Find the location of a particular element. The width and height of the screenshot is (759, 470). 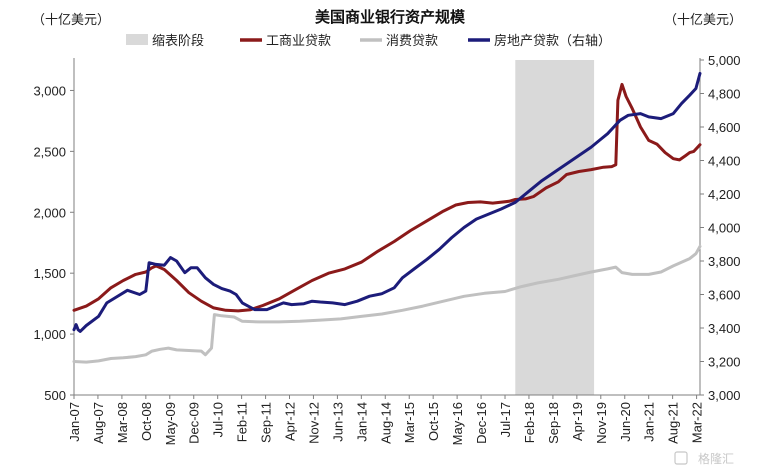

legend-label: 缩表阶段 is located at coordinates (178, 41).